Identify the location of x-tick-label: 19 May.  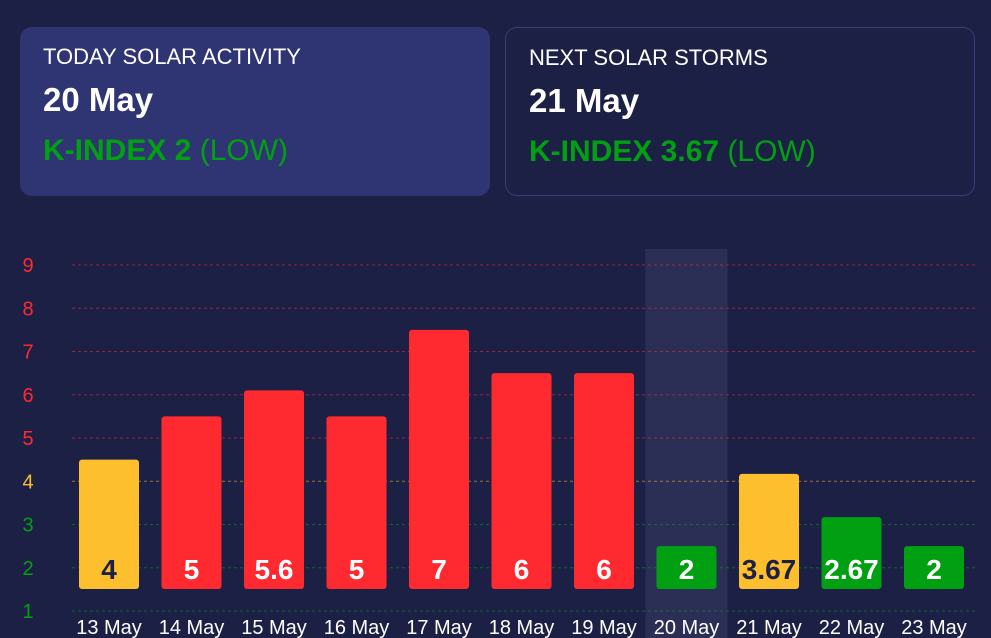
(604, 627).